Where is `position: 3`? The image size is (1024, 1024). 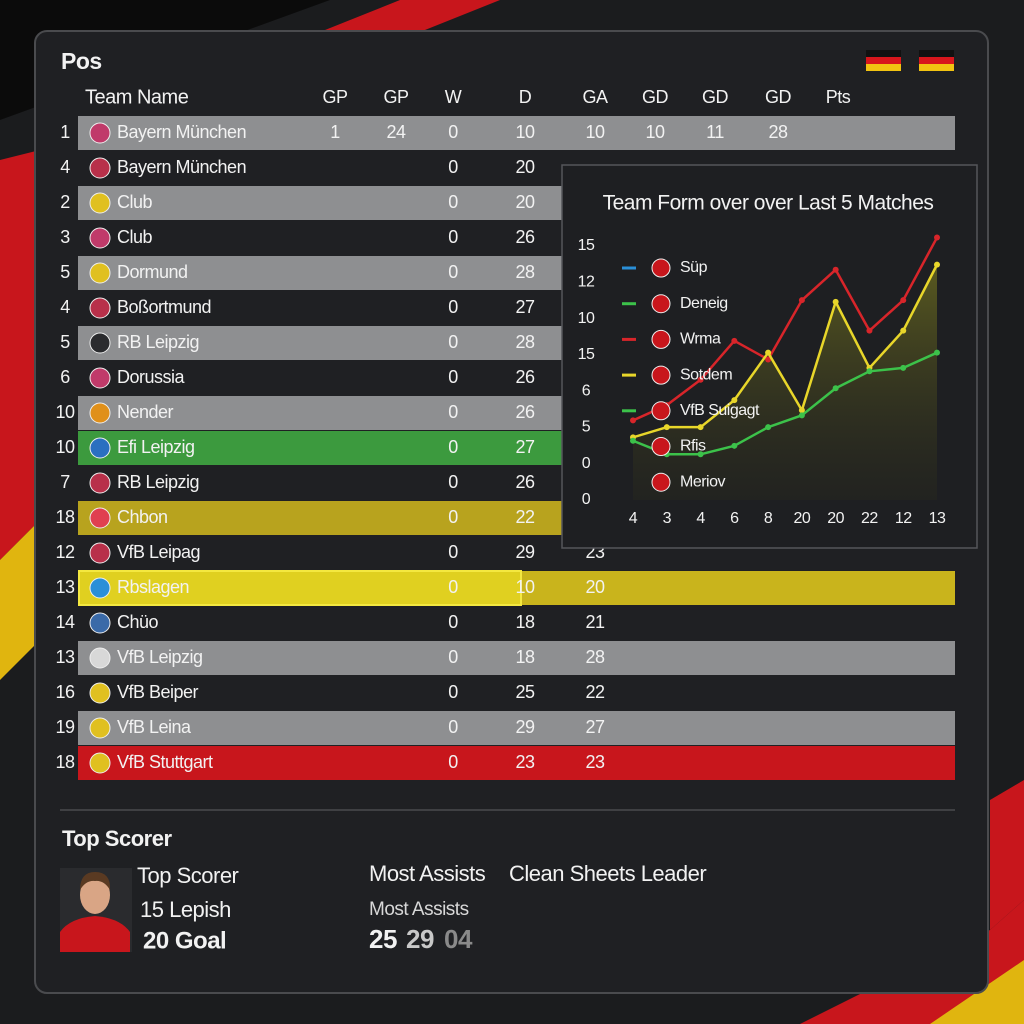 position: 3 is located at coordinates (65, 237).